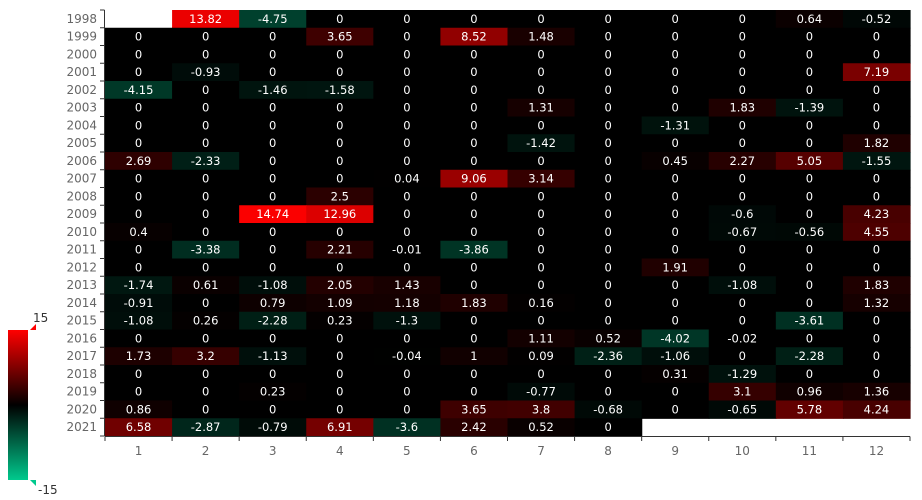 The width and height of the screenshot is (922, 500). What do you see at coordinates (33, 327) in the screenshot?
I see `visual-map-top-handle` at bounding box center [33, 327].